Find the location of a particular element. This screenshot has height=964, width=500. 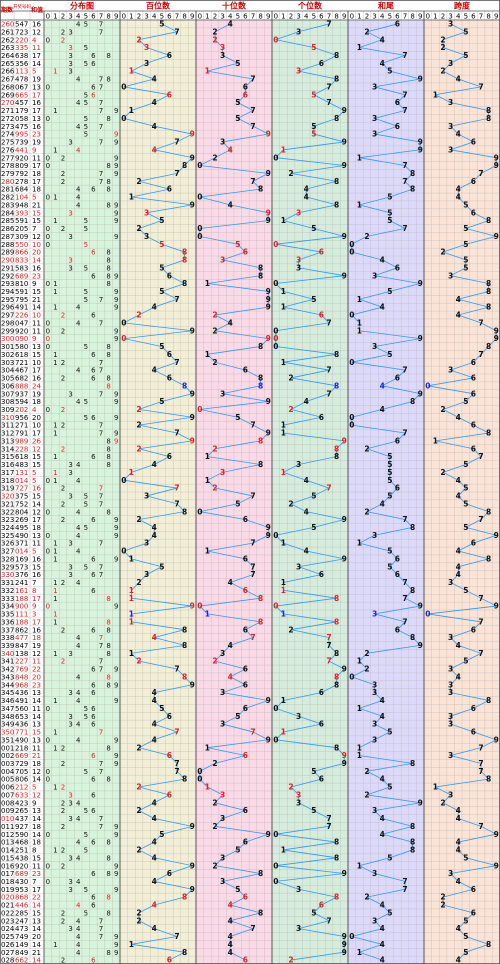

period-cell: 316 is located at coordinates (8, 465).